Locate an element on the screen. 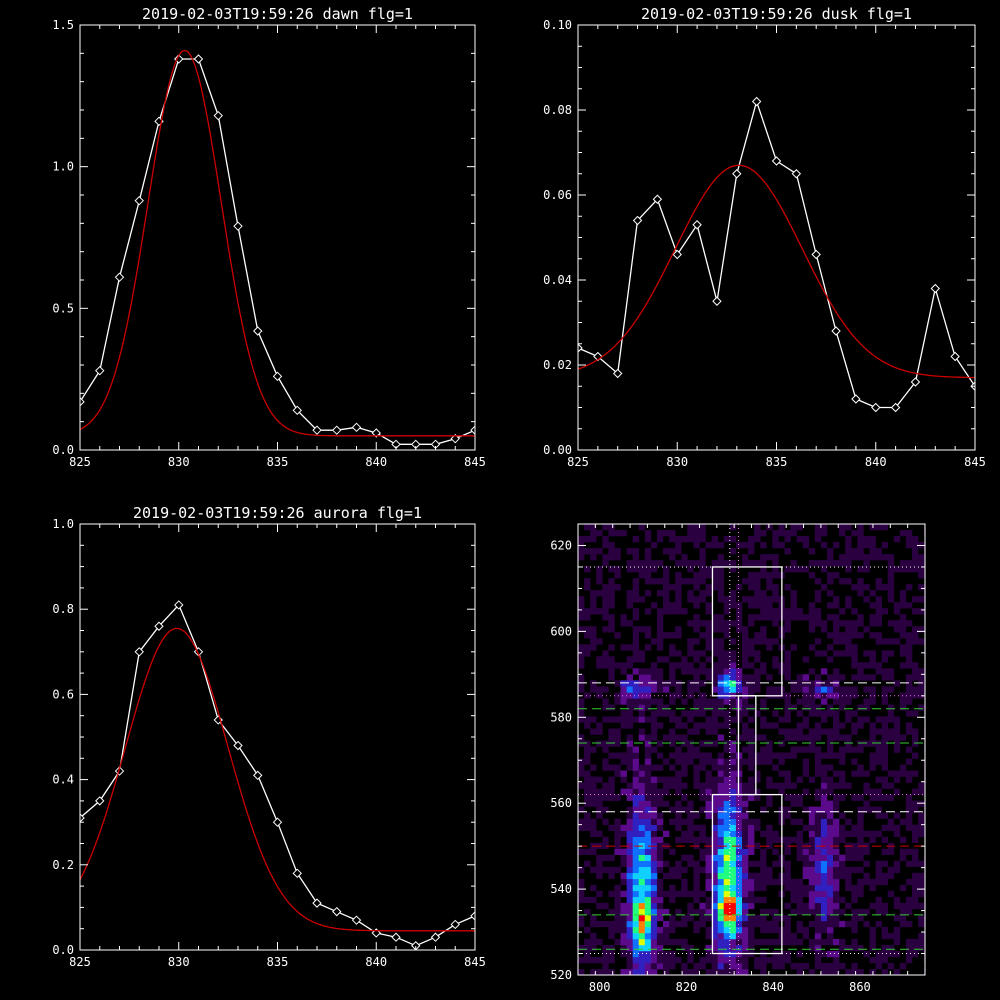  y-tick-label: 0.0 is located at coordinates (63, 450).